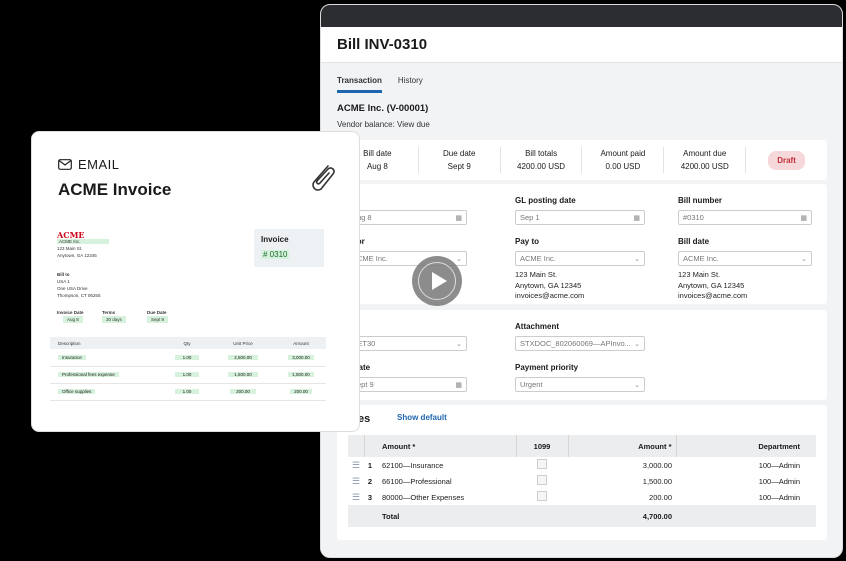 The height and width of the screenshot is (561, 846). What do you see at coordinates (359, 84) in the screenshot?
I see `tab-transaction: Transaction` at bounding box center [359, 84].